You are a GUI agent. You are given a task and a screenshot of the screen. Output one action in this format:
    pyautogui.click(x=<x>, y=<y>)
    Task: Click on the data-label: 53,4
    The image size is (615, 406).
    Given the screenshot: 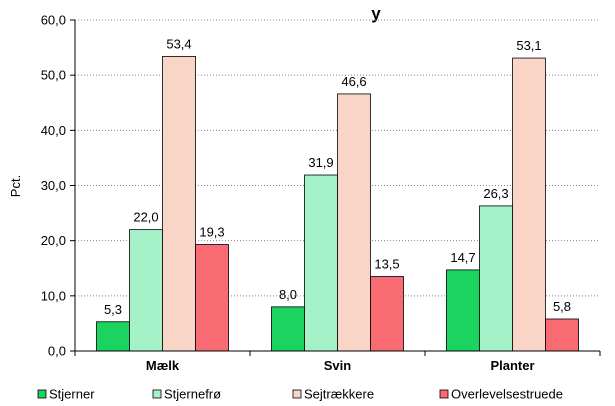 What is the action you would take?
    pyautogui.click(x=178, y=43)
    